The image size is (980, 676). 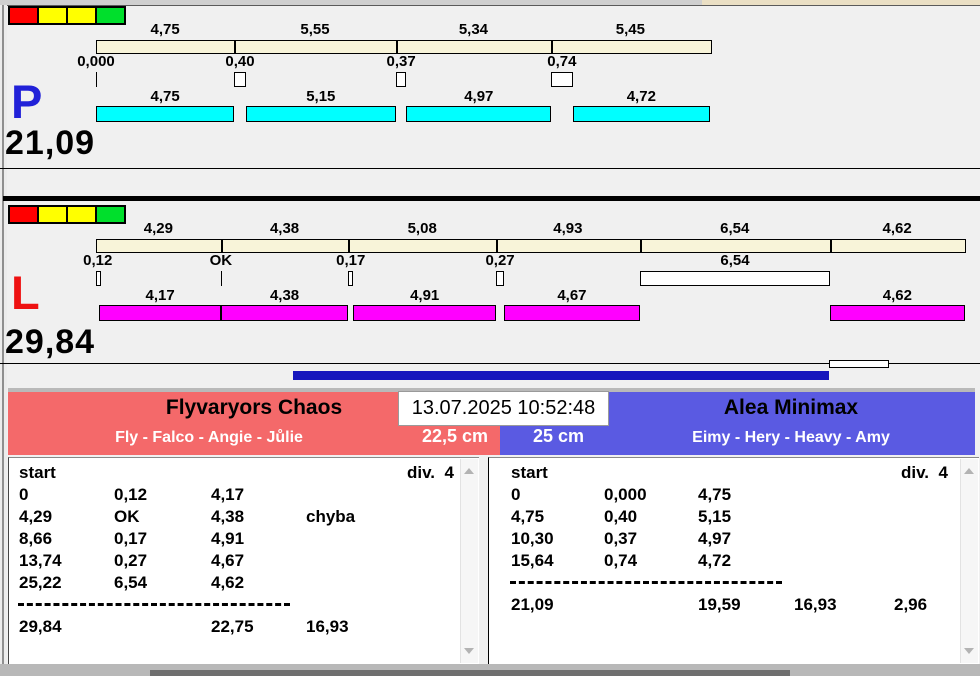 I want to click on totals-separator, so click(x=244, y=605).